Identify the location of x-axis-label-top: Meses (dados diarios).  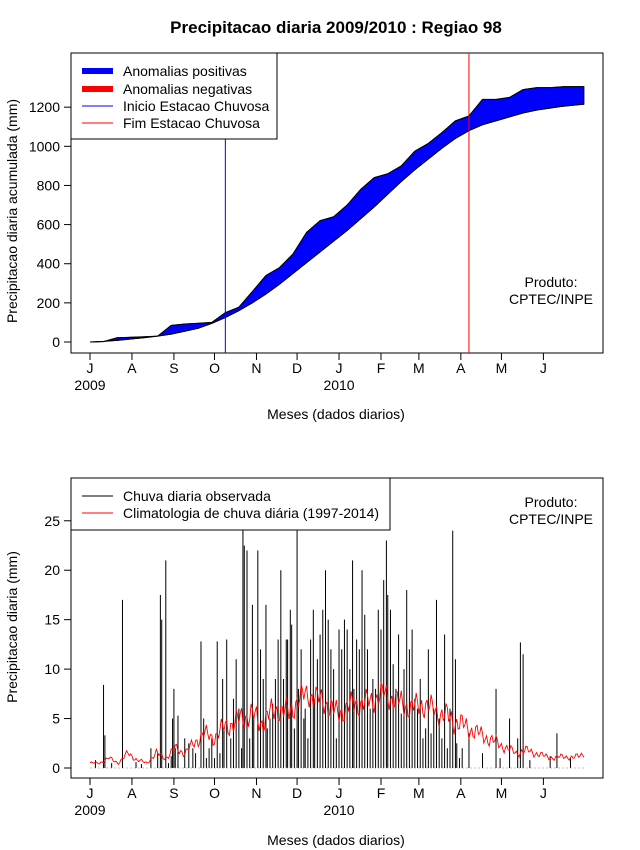
(336, 414).